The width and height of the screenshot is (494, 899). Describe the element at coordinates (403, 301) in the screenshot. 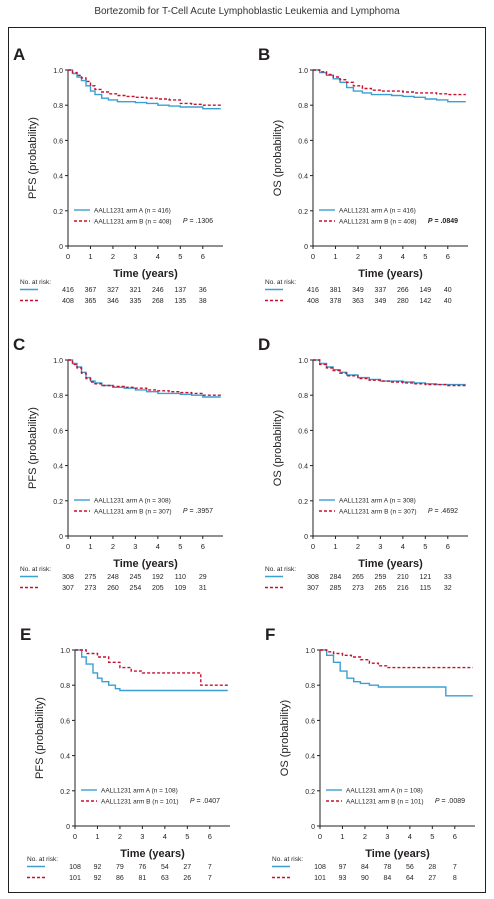

I see `risk-count: 280` at that location.